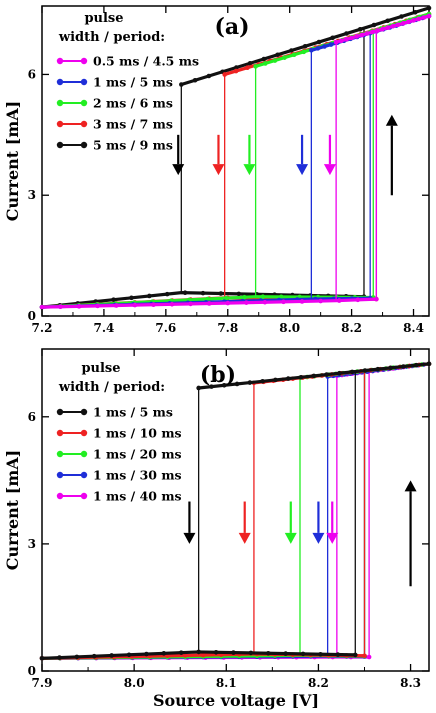 The height and width of the screenshot is (713, 436). Describe the element at coordinates (32, 195) in the screenshot. I see `y-tick-label: 3` at that location.